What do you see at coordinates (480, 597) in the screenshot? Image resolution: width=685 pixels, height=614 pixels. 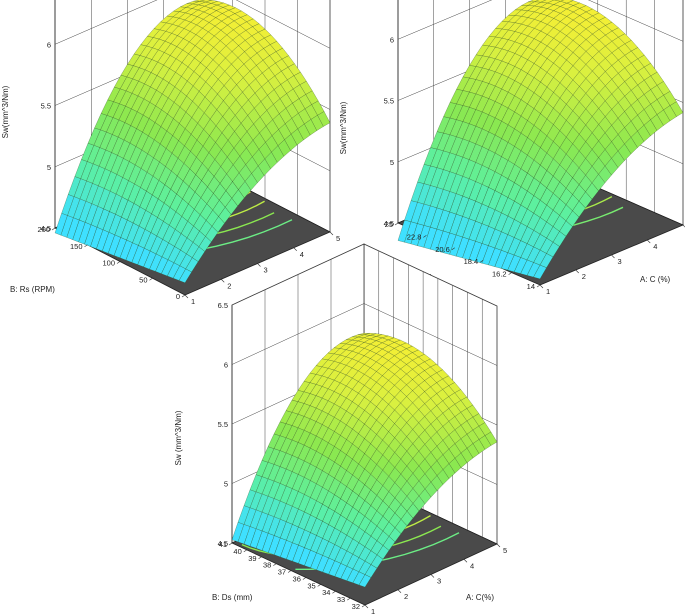 I see `x-axis-title: A: C(%)` at bounding box center [480, 597].